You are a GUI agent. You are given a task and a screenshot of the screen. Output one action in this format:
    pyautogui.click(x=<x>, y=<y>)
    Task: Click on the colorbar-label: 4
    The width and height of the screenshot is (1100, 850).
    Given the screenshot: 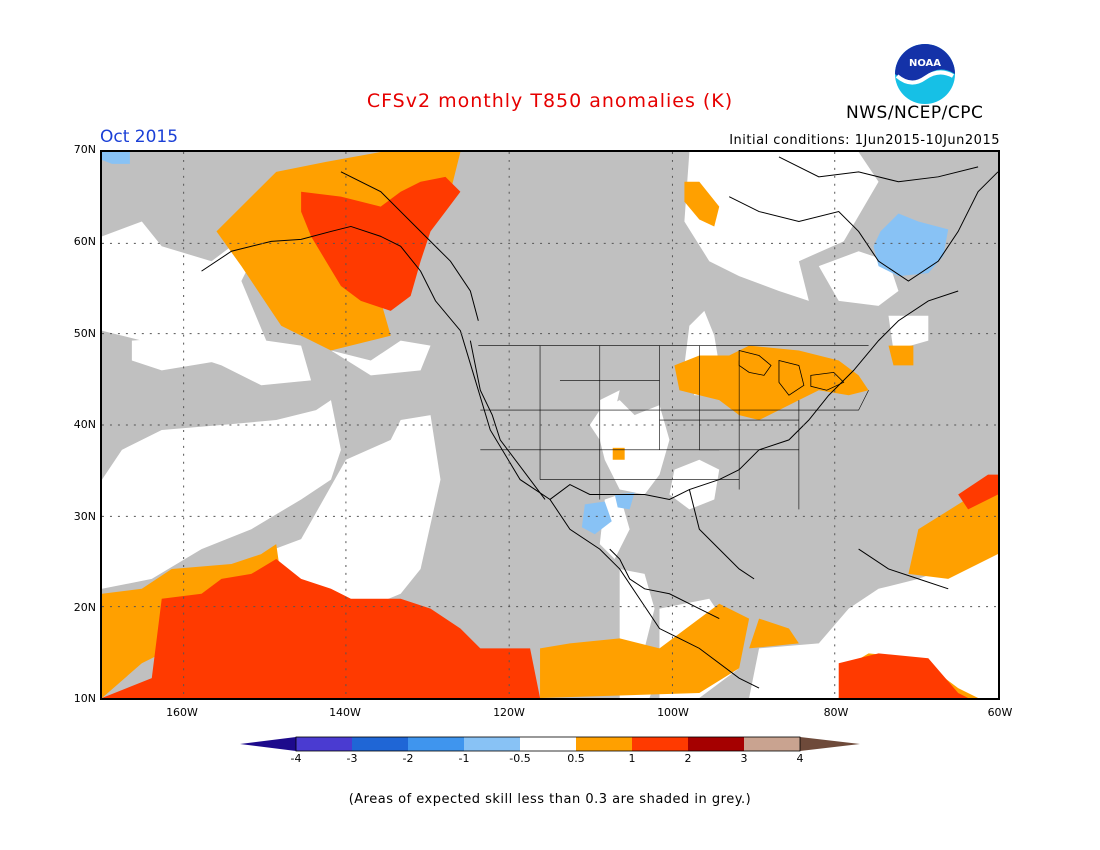 What is the action you would take?
    pyautogui.click(x=800, y=758)
    